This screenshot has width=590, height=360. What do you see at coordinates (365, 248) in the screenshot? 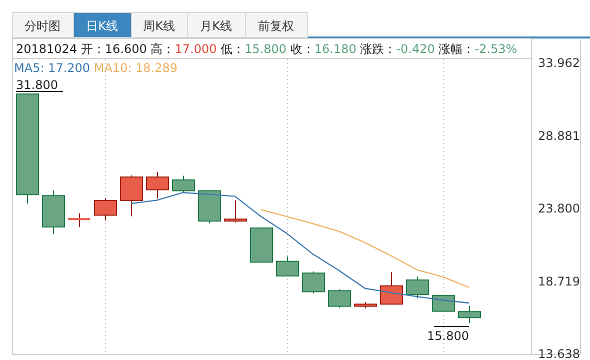
I see `line-series` at bounding box center [365, 248].